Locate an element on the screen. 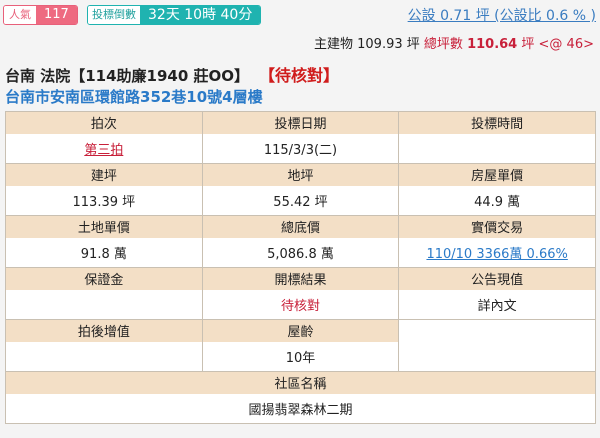  value-cell: 113.39 坪 is located at coordinates (104, 200).